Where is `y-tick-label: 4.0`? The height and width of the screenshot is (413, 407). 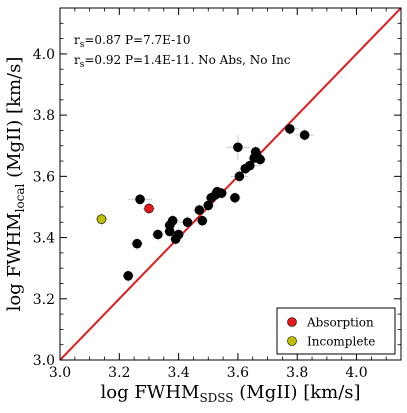 y-tick-label: 4.0 is located at coordinates (44, 55).